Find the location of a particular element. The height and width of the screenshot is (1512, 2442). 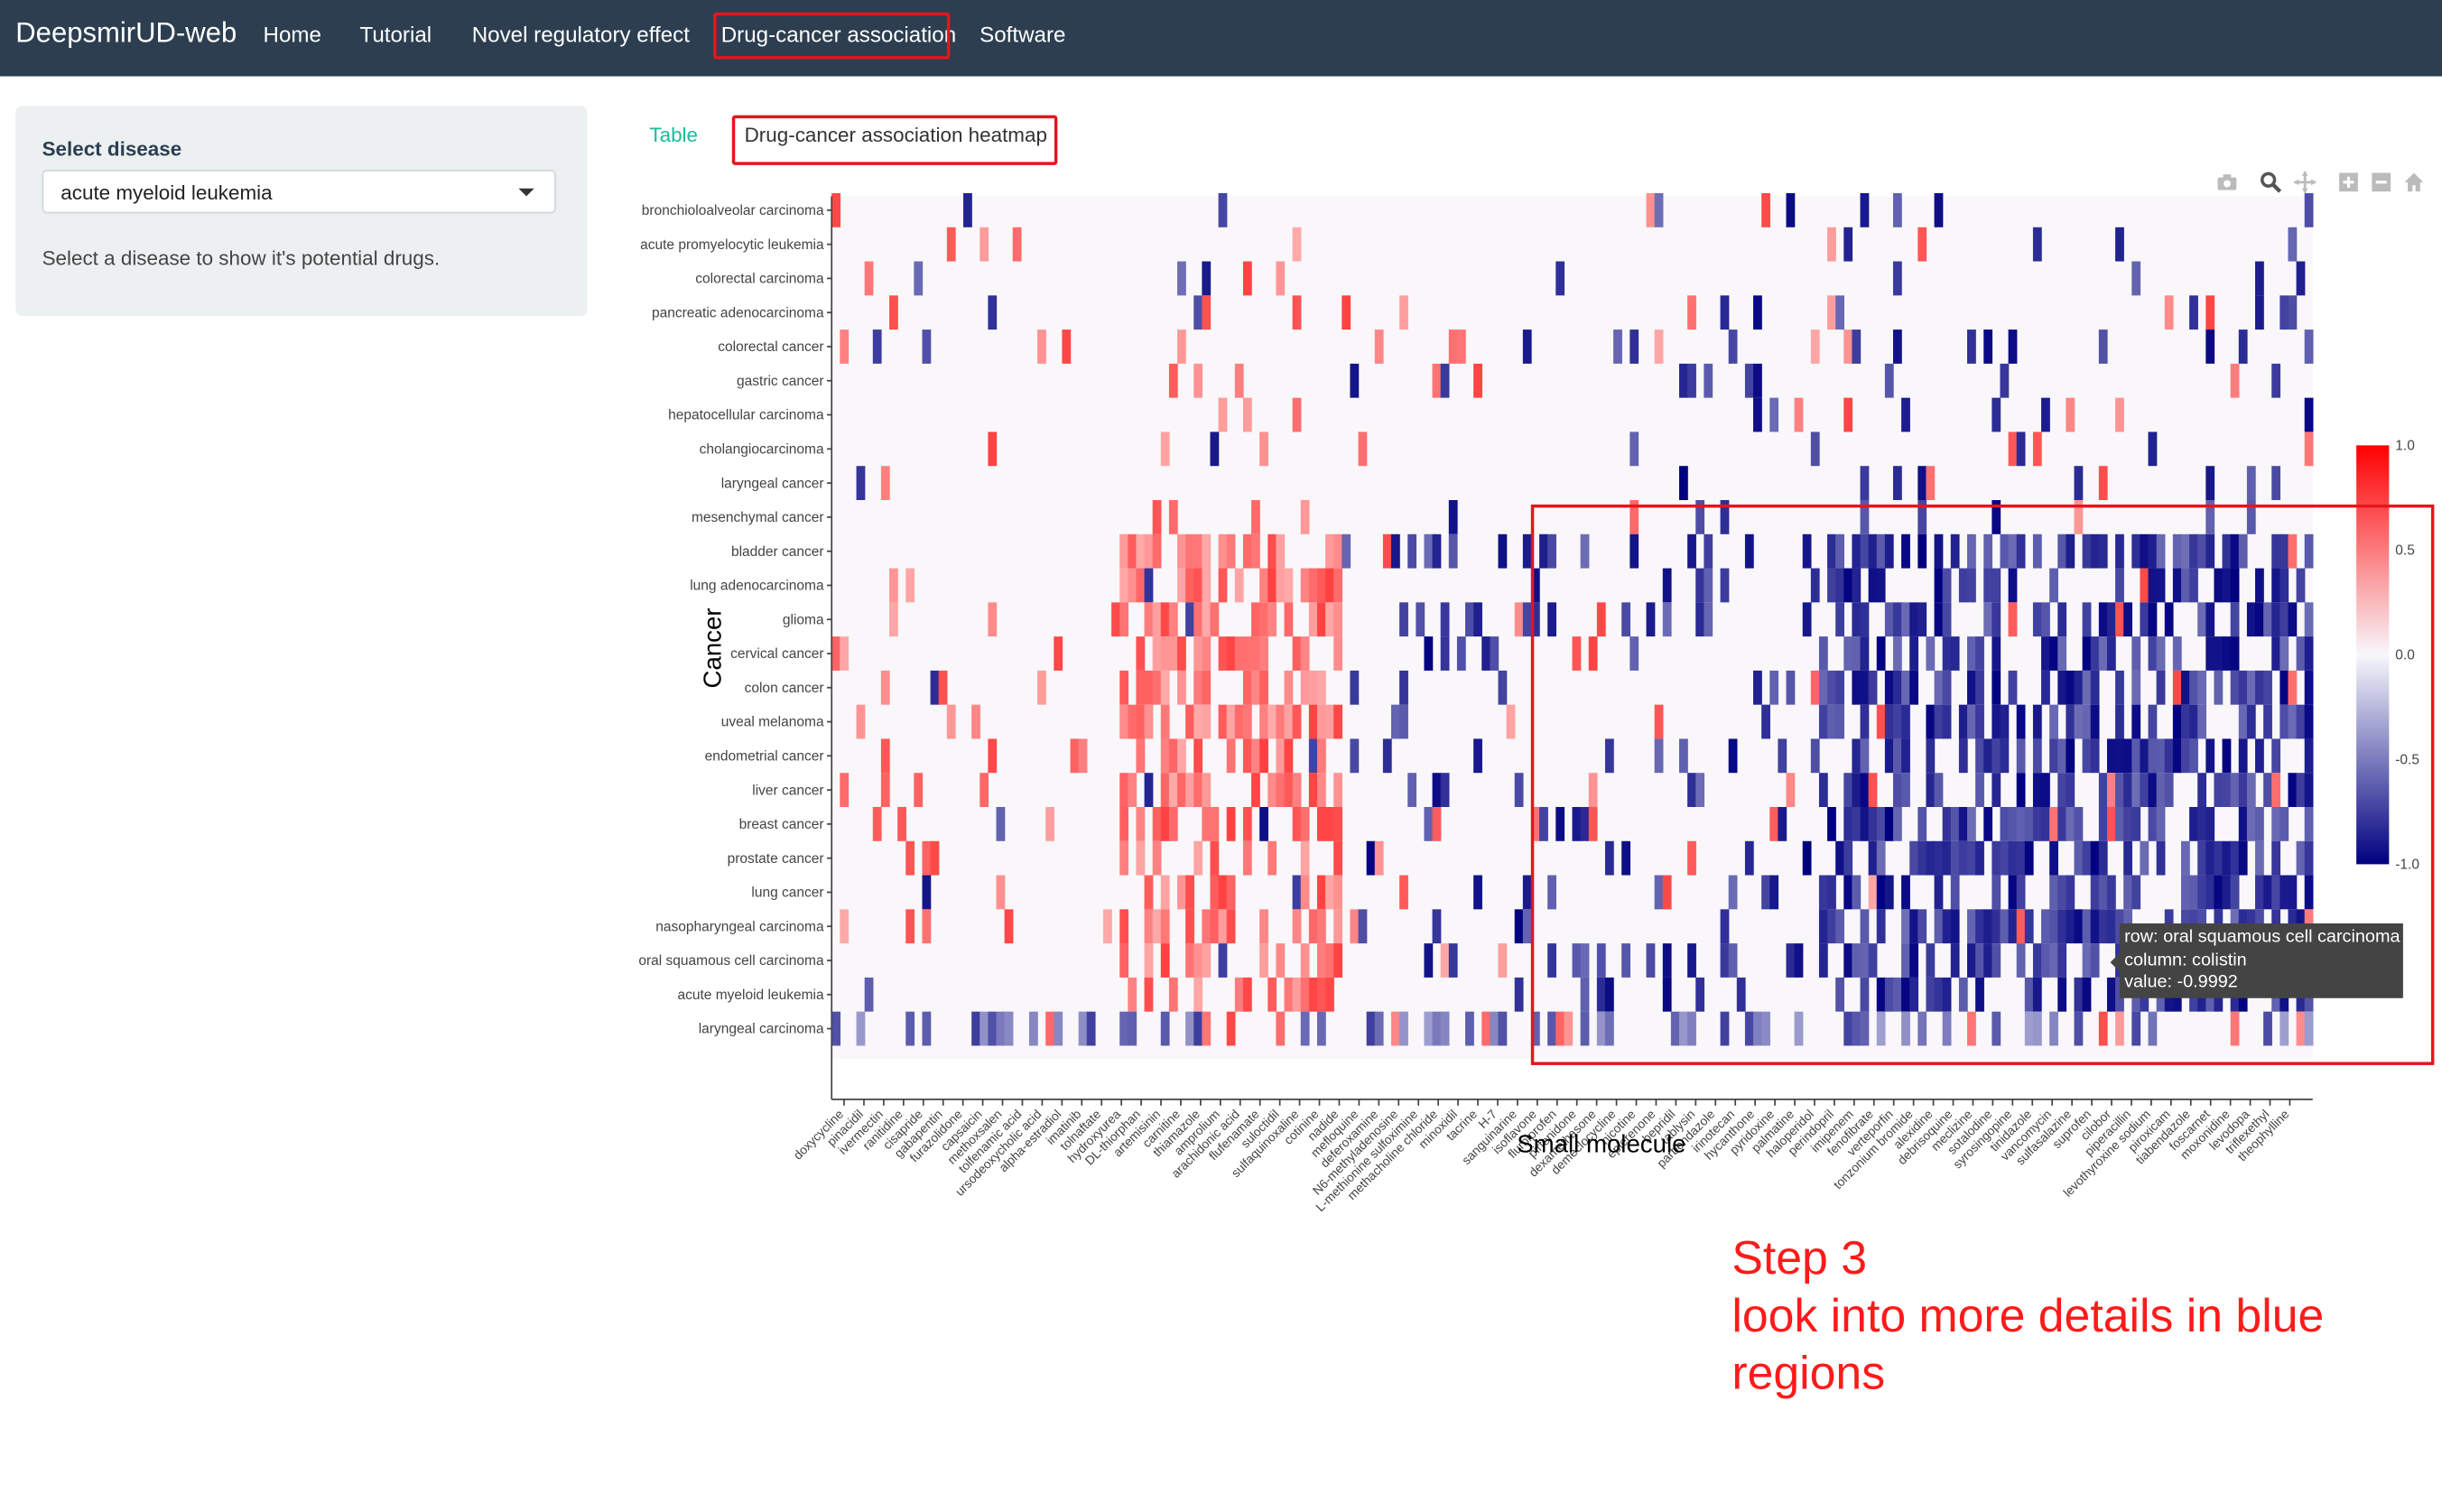

zoom-in-icon is located at coordinates (2348, 182).